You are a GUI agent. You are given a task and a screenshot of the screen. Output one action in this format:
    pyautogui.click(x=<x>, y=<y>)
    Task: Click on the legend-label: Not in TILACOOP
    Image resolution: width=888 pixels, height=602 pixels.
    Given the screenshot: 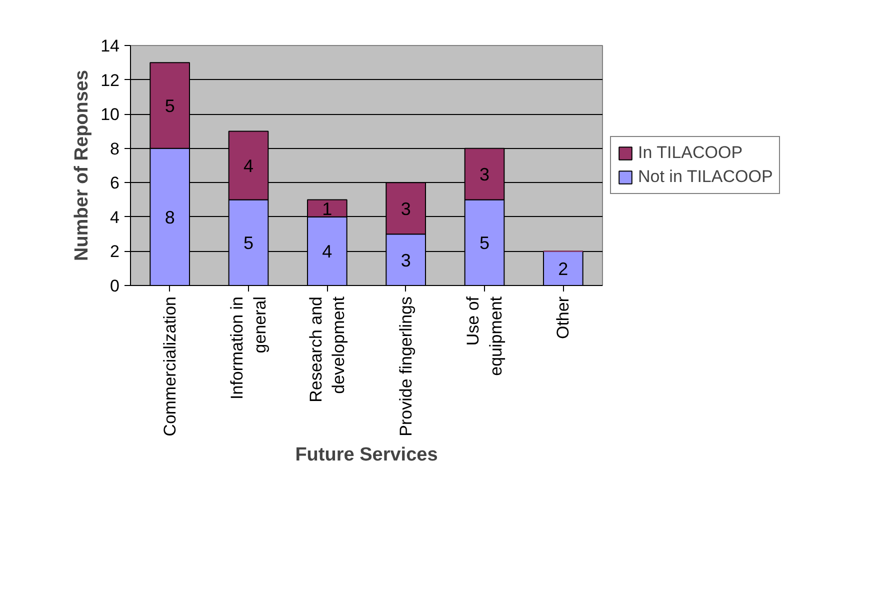 What is the action you would take?
    pyautogui.click(x=705, y=177)
    